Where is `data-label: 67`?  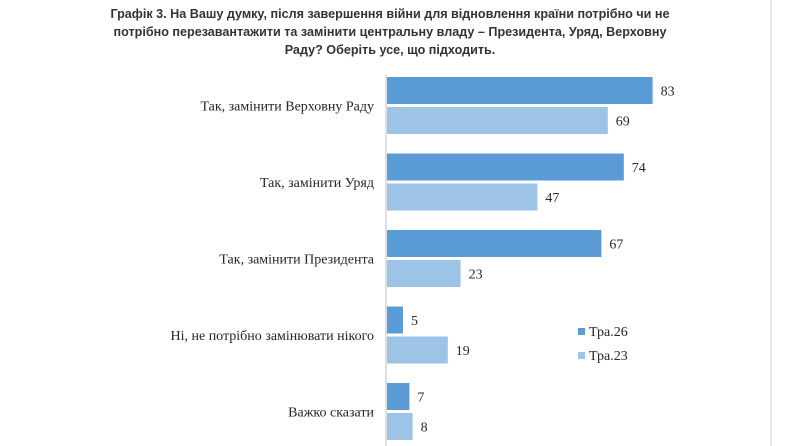 data-label: 67 is located at coordinates (616, 245).